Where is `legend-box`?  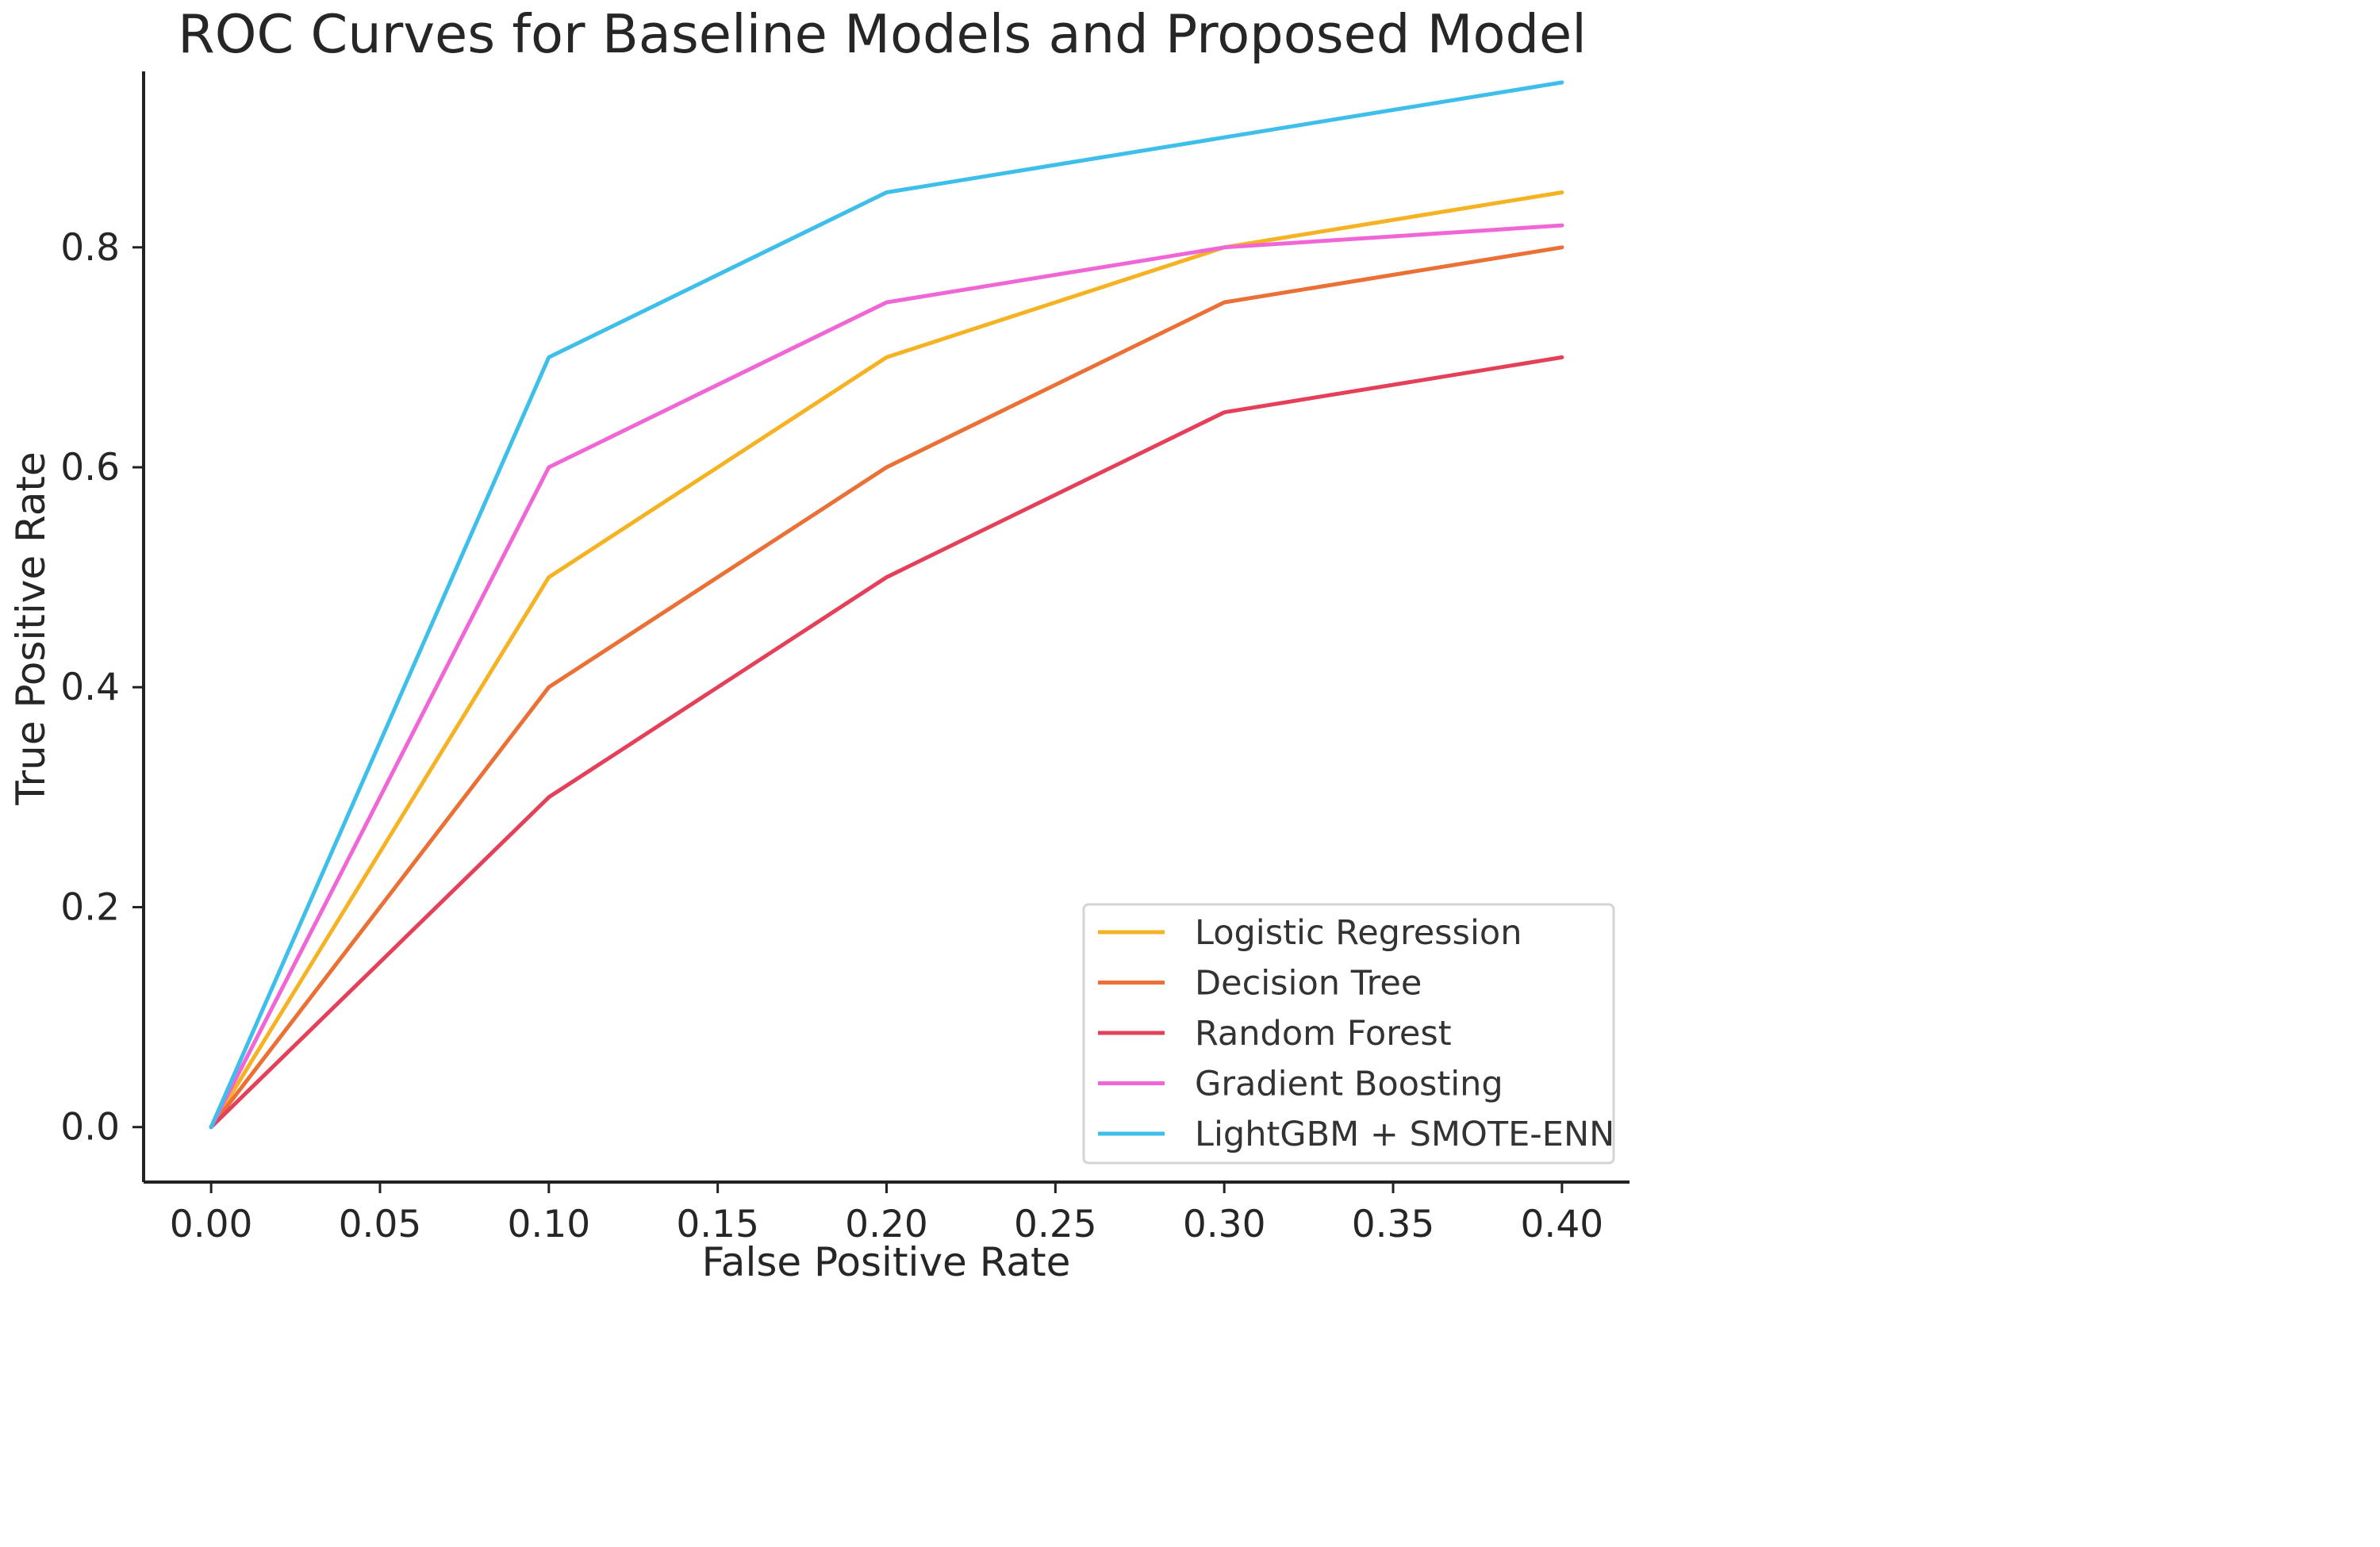
legend-box is located at coordinates (1348, 1034).